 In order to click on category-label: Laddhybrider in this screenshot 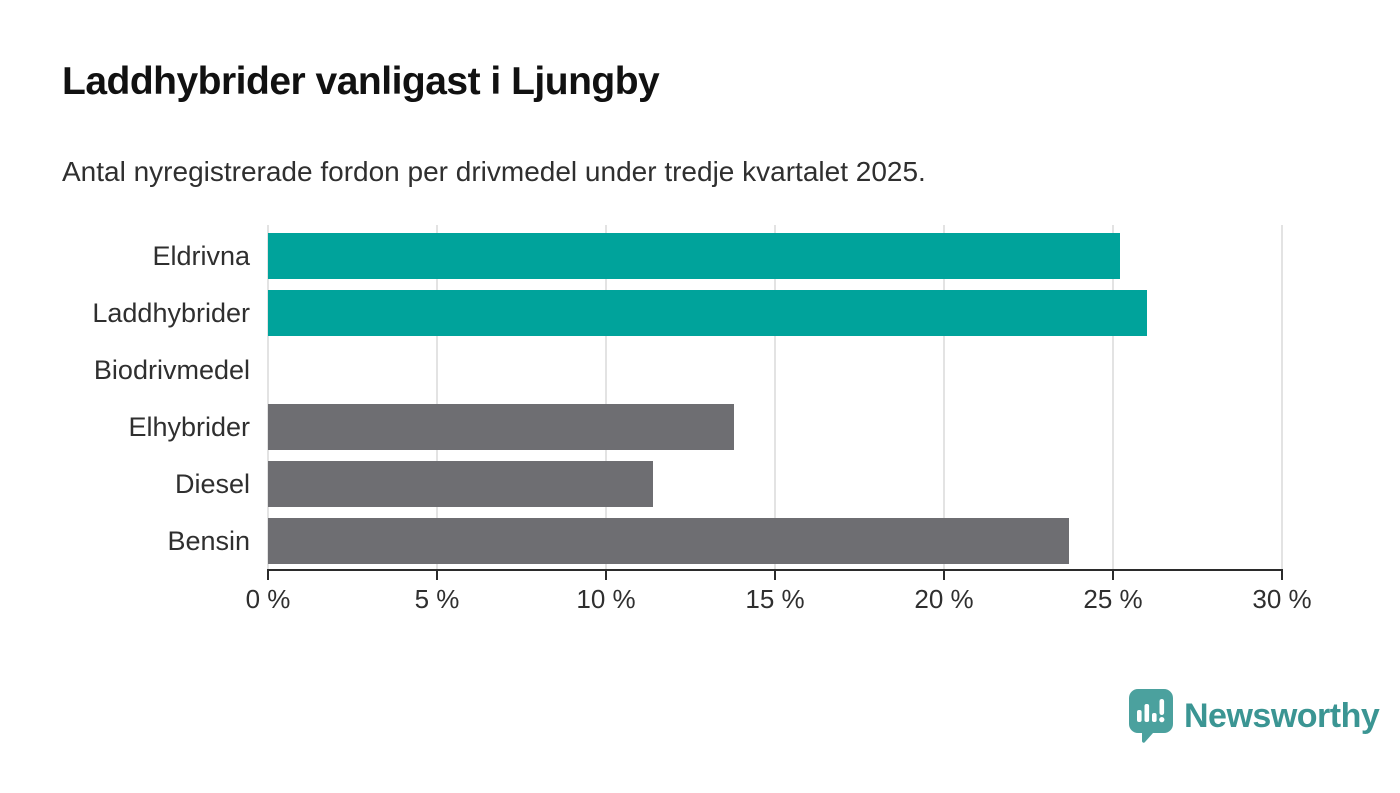, I will do `click(171, 313)`.